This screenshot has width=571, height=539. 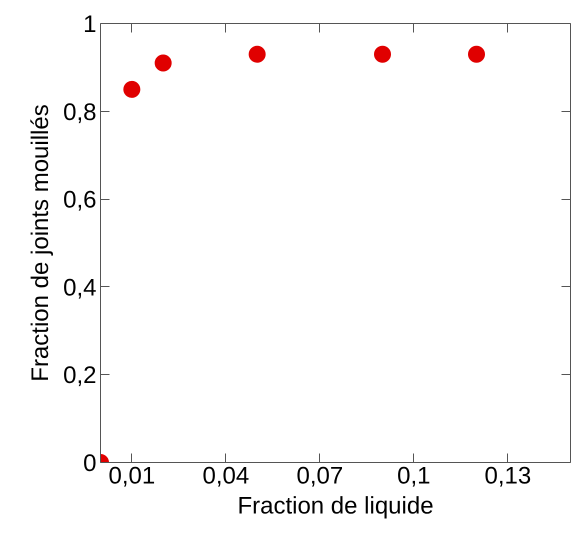 I want to click on y-tick-label: 0,8, so click(x=80, y=112).